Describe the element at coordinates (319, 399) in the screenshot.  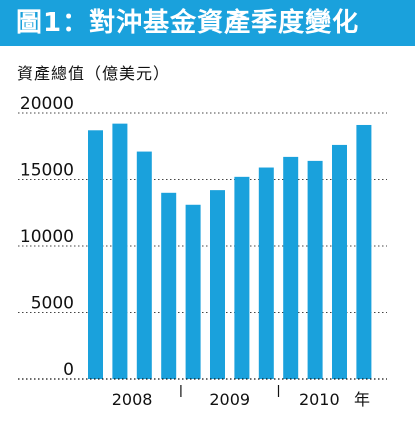
I see `x-group-label-2010: 2010` at that location.